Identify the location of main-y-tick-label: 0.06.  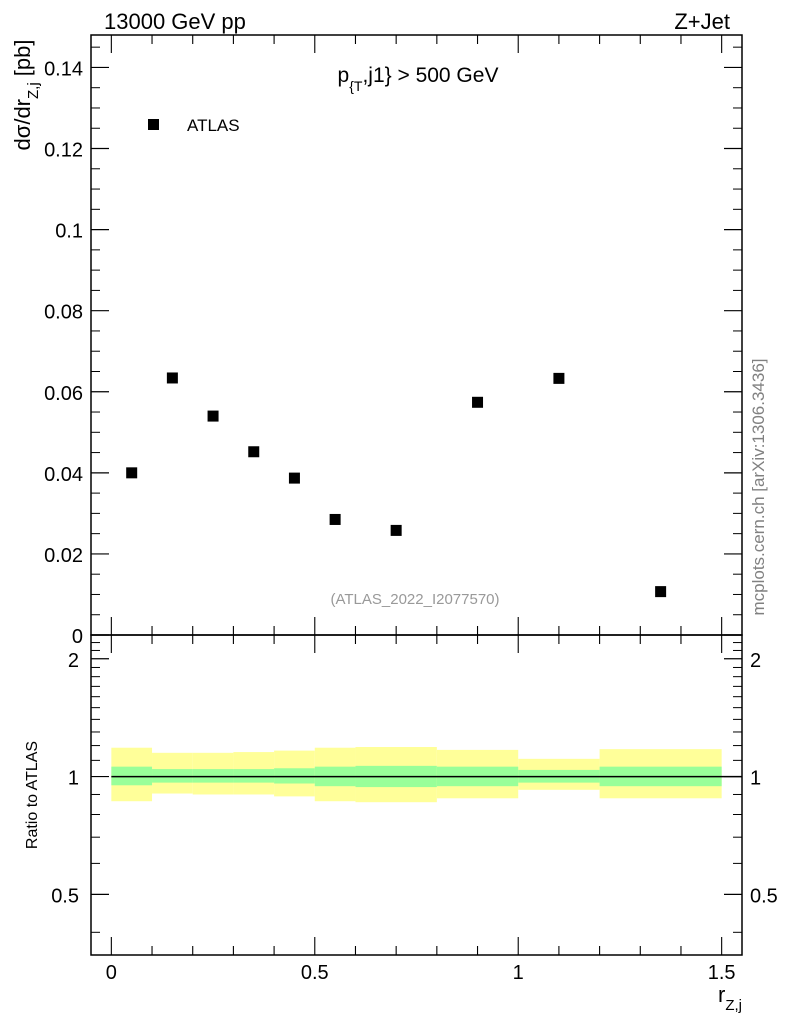
(63, 394).